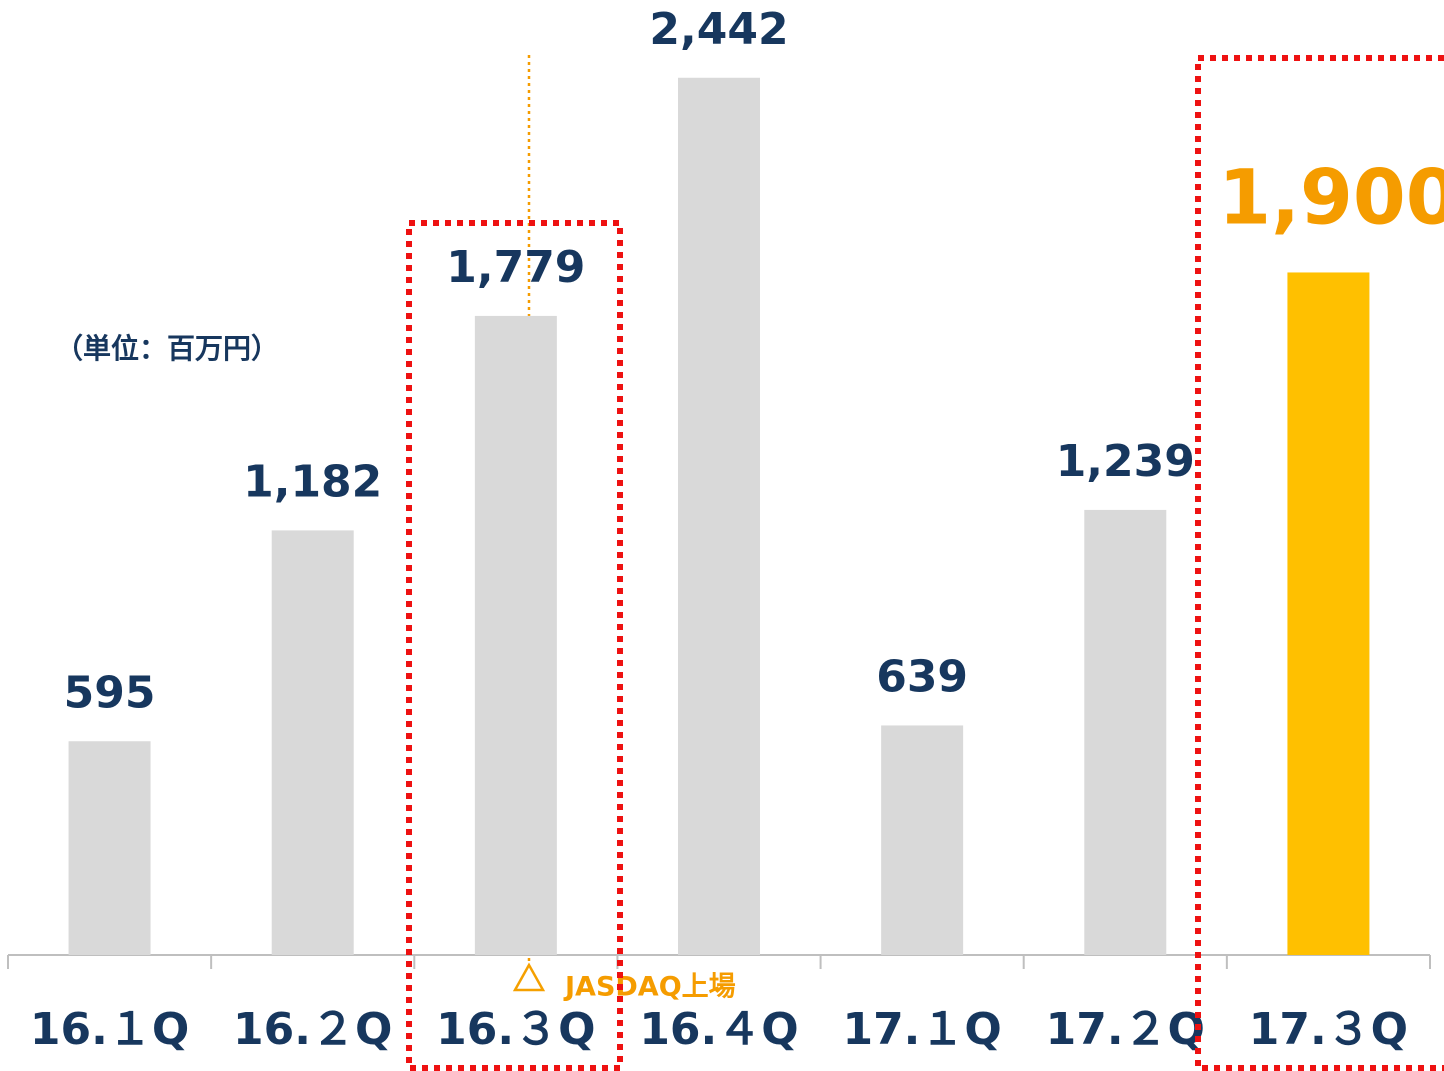 This screenshot has width=1444, height=1071. What do you see at coordinates (110, 692) in the screenshot?
I see `value-label: 595` at bounding box center [110, 692].